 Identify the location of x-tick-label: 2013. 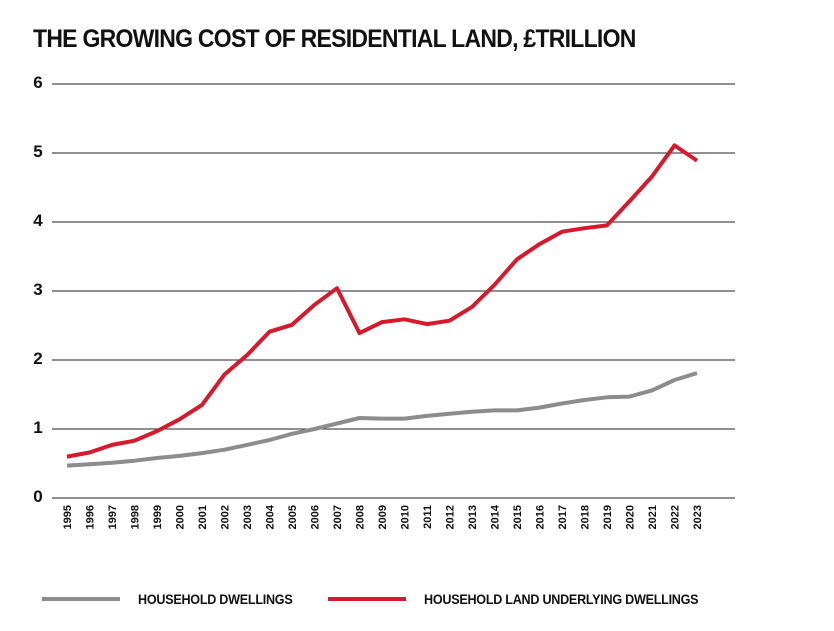
(473, 517).